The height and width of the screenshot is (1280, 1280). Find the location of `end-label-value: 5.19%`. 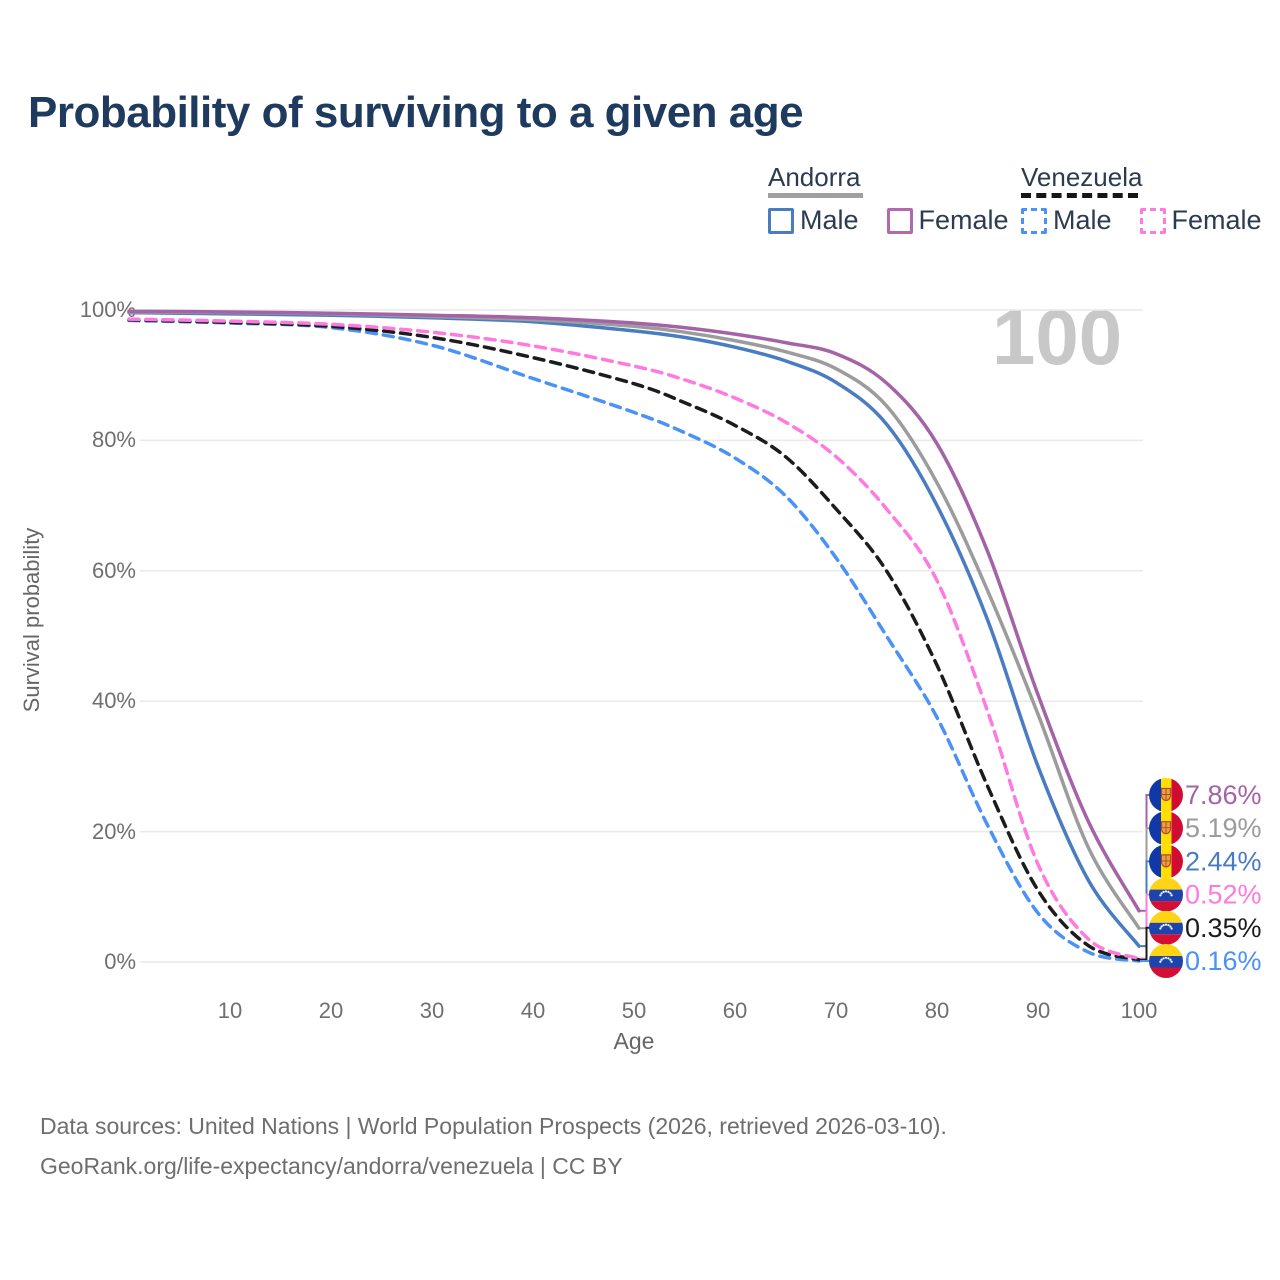

end-label-value: 5.19% is located at coordinates (1223, 828).